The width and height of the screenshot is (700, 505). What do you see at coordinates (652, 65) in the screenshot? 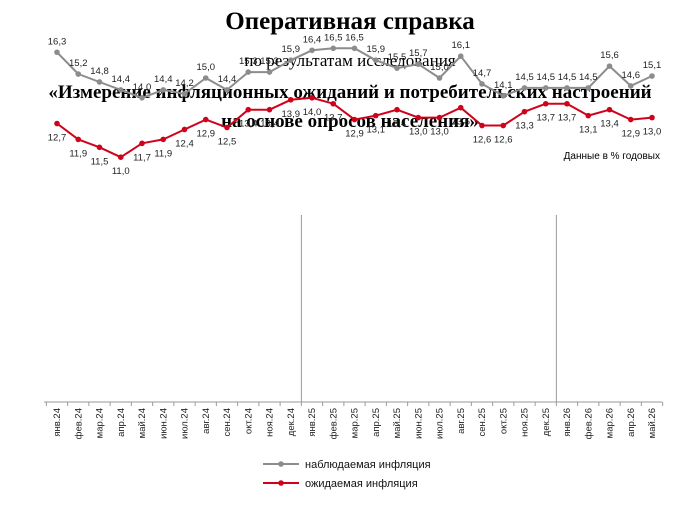
I see `observed-inflation-data-label: 15,1` at bounding box center [652, 65].